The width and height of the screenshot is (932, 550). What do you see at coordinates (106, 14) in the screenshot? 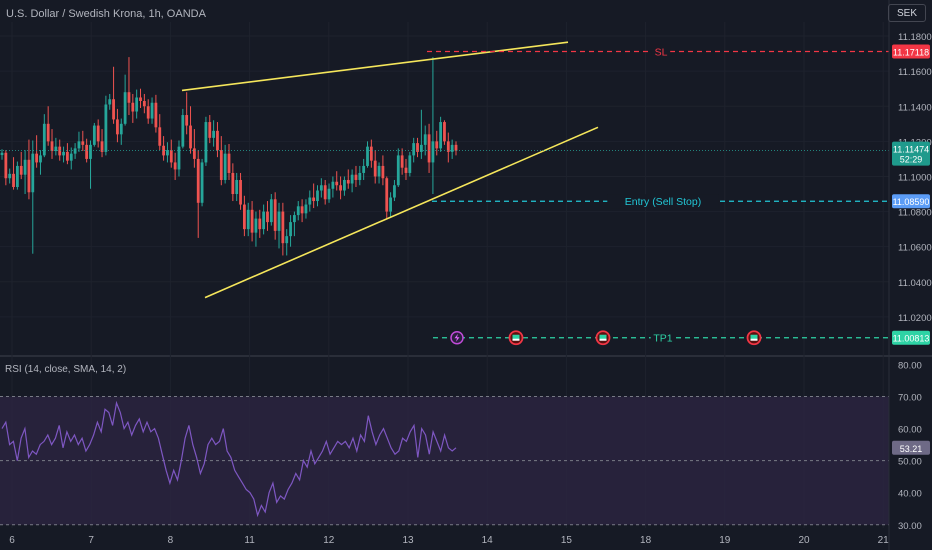
I see `symbol-title: U.S. Dollar / Swedish Krona, 1h, OANDA` at bounding box center [106, 14].